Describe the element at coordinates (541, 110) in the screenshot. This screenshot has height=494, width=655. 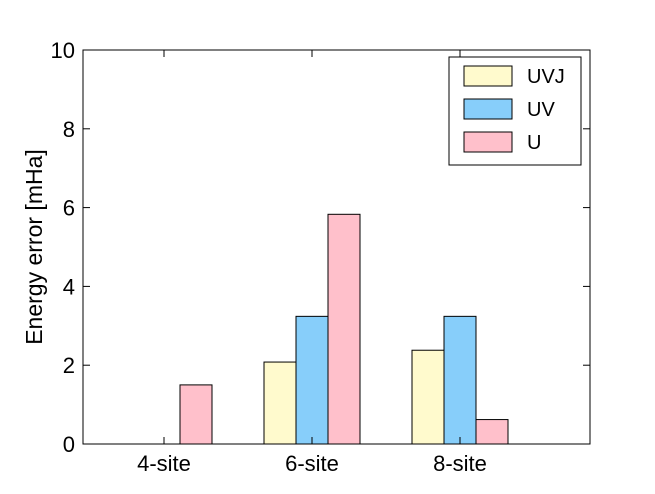
I see `legend-label: UV` at that location.